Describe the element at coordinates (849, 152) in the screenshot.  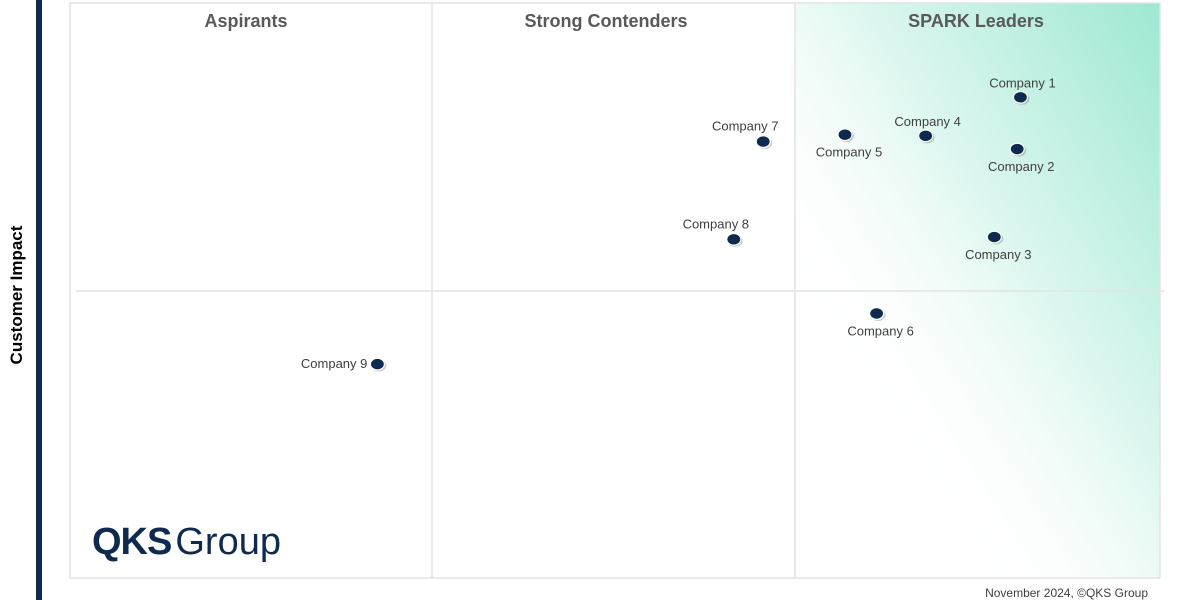
I see `point-label-company-5: Company 5` at that location.